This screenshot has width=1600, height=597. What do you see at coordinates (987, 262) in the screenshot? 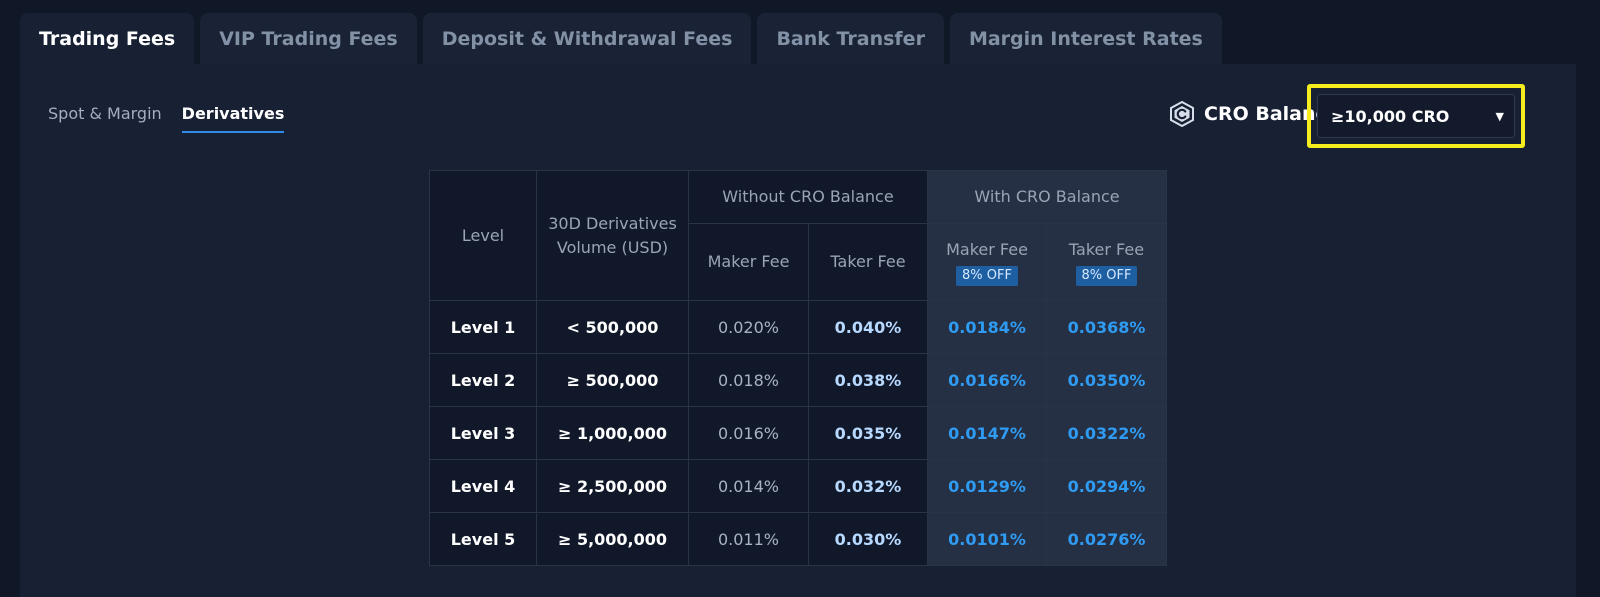
I see `header-cro-maker-fee: Maker Fee 8% OFF` at bounding box center [987, 262].